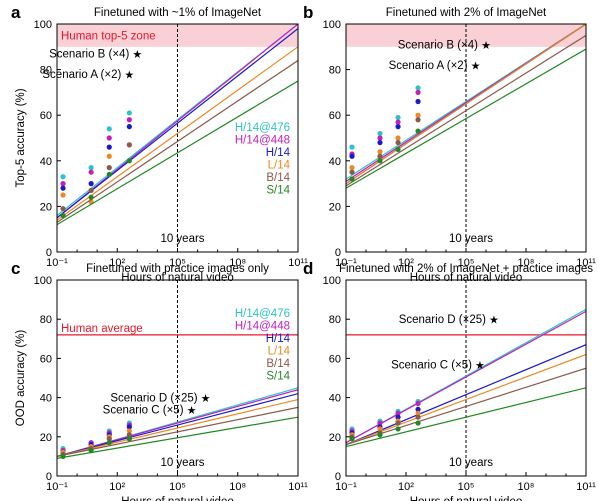 This screenshot has width=598, height=501. I want to click on panel-title: Finetuned with ~1% of ImageNet, so click(178, 13).